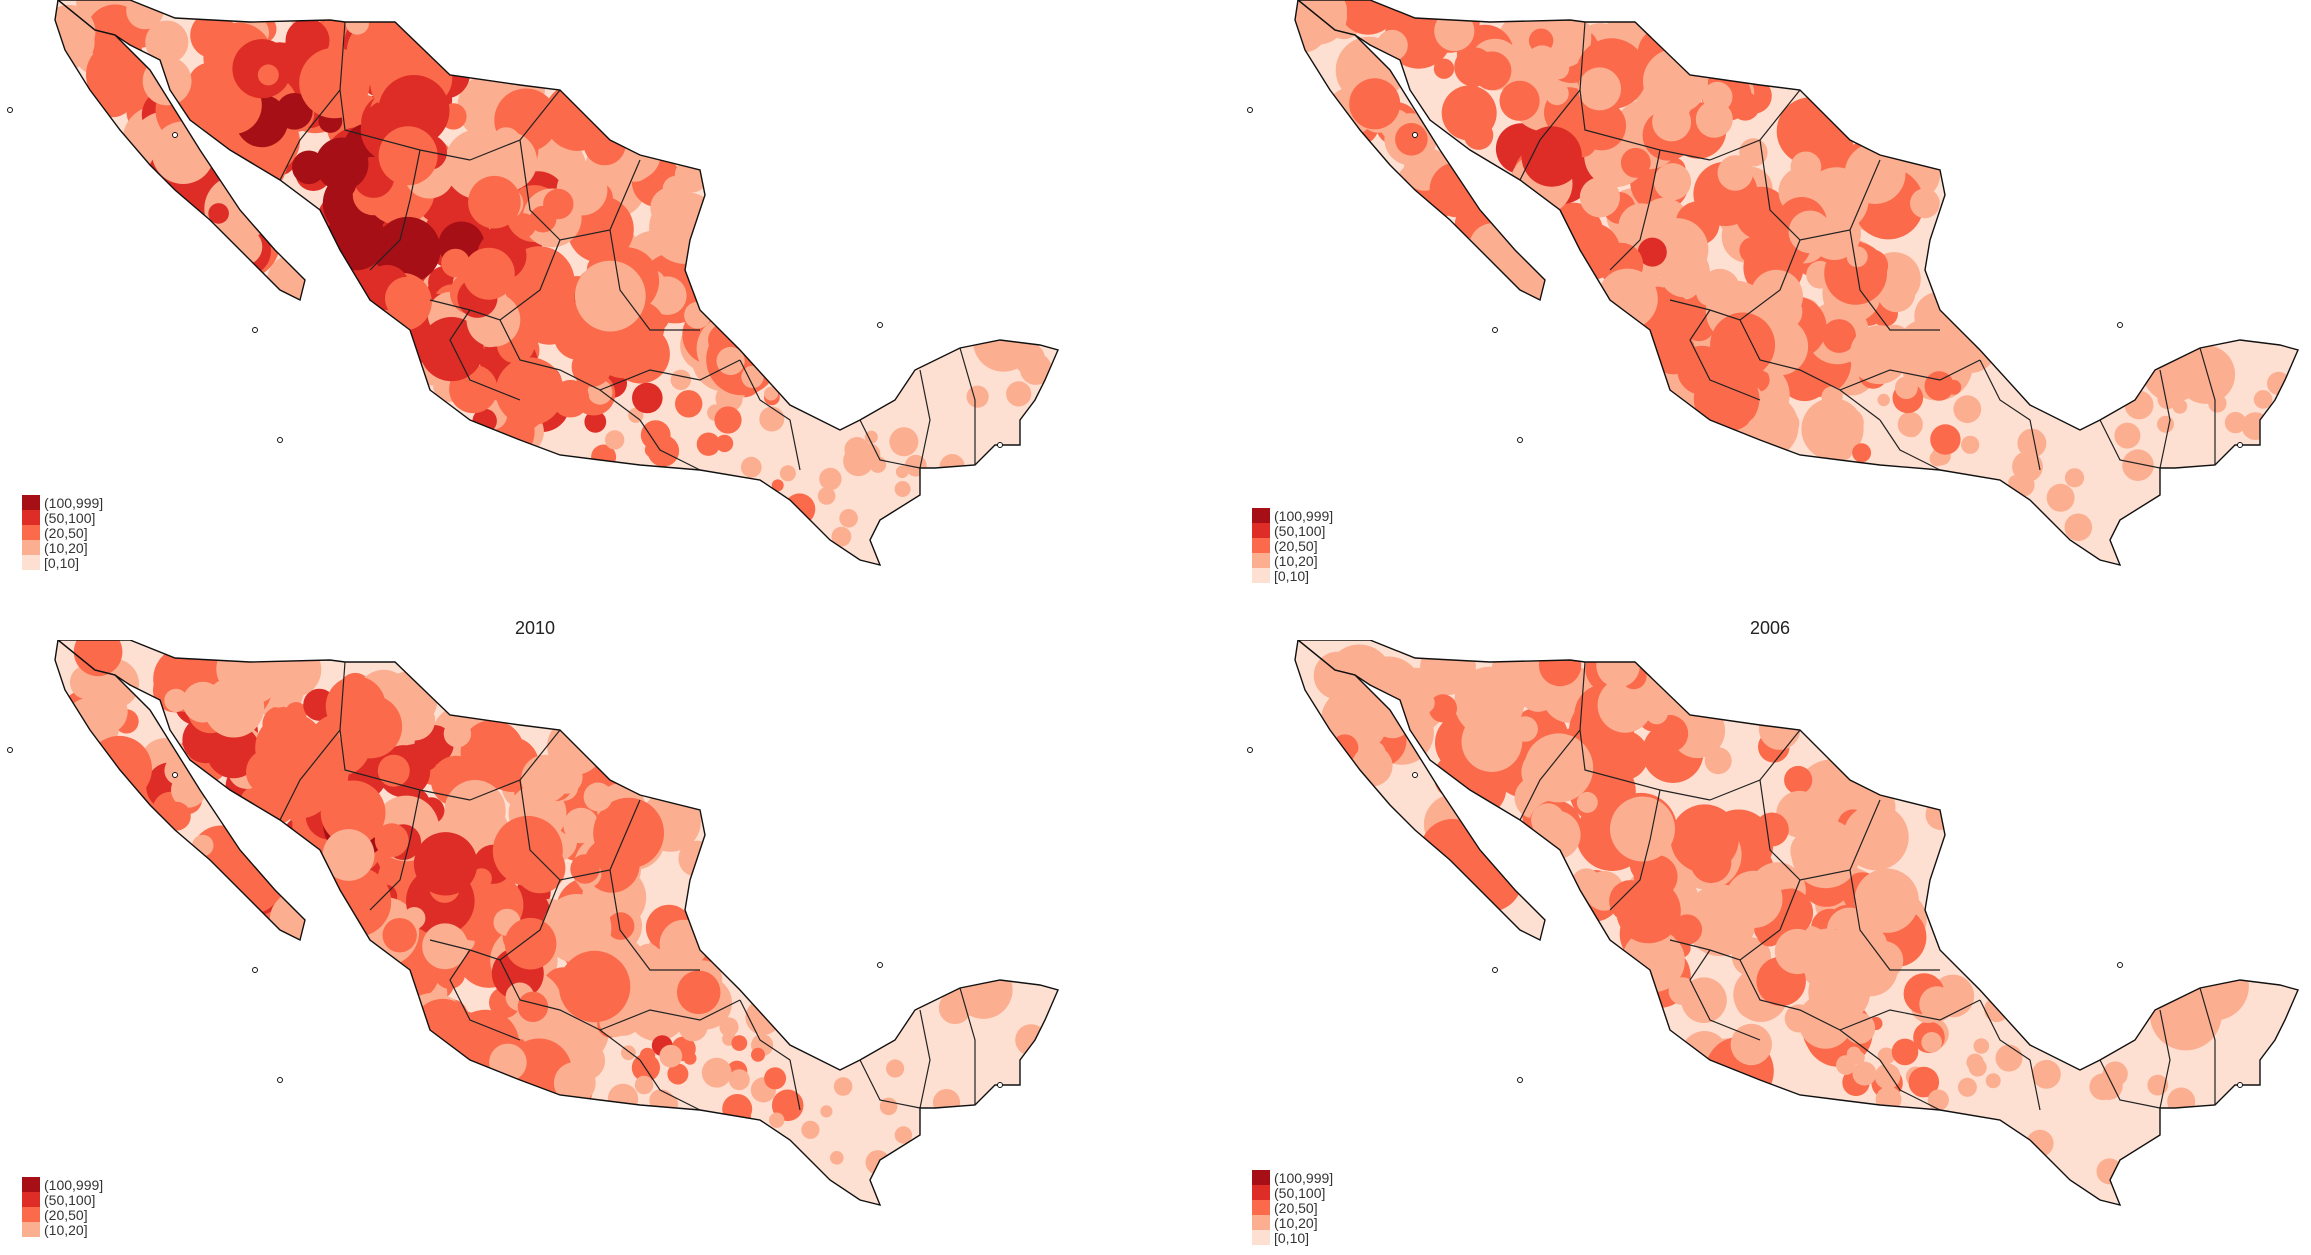 This screenshot has width=2311, height=1255. What do you see at coordinates (70, 1199) in the screenshot?
I see `legend-label: (50,100]` at bounding box center [70, 1199].